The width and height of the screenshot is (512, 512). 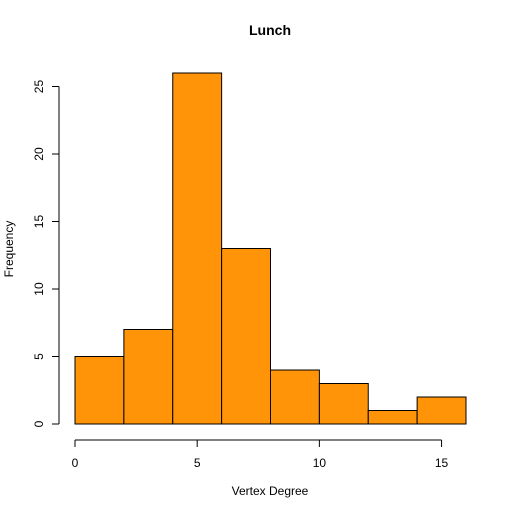 I want to click on x-tick-label-0: 0, so click(x=75, y=463).